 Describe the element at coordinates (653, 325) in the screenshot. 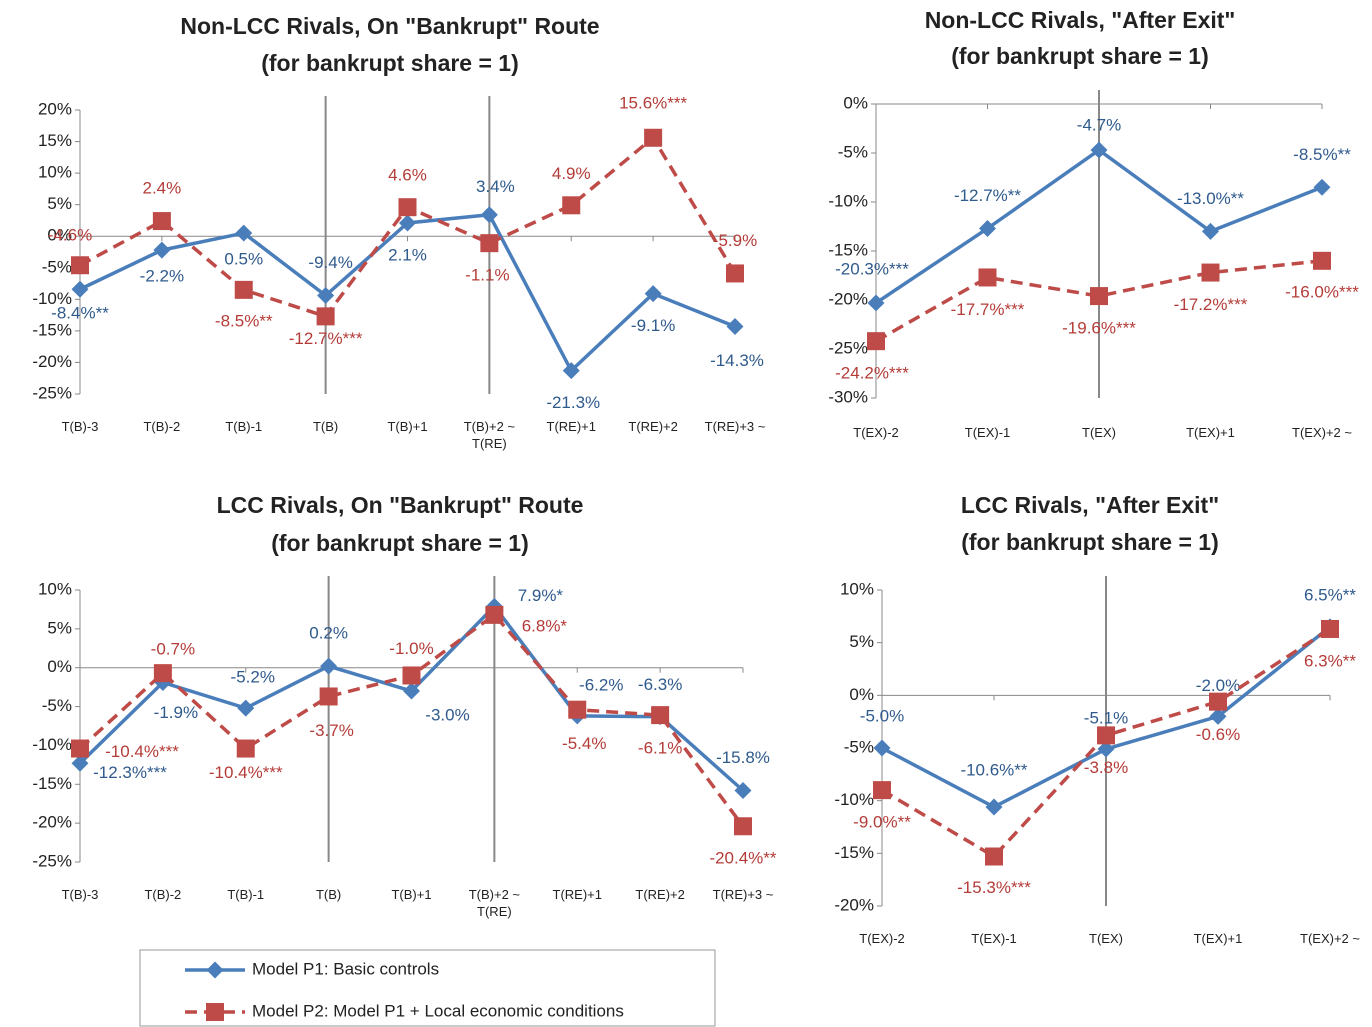

I see `data-label: -9.1%` at that location.